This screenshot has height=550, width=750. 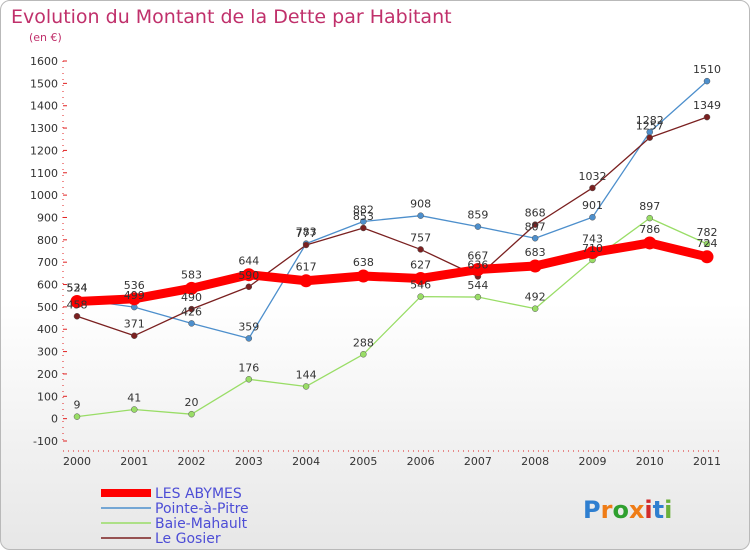 What do you see at coordinates (477, 215) in the screenshot?
I see `data-label: 859` at bounding box center [477, 215].